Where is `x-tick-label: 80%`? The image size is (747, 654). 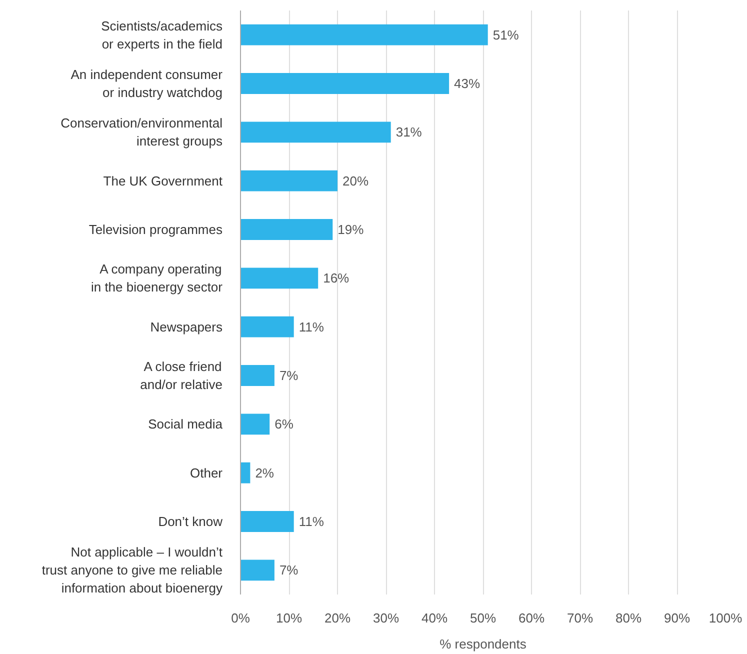 x-tick-label: 80% is located at coordinates (628, 618).